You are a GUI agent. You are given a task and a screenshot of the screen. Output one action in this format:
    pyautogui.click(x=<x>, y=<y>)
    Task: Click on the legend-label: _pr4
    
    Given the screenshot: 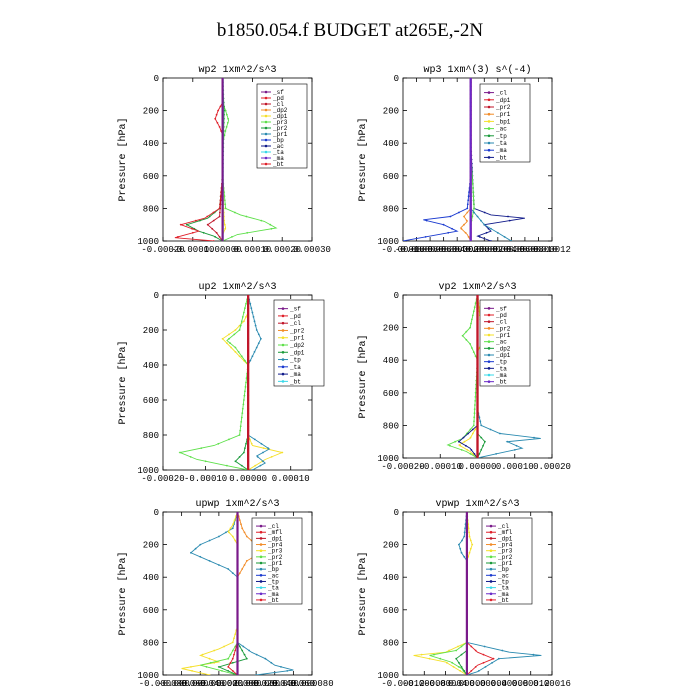 What is the action you would take?
    pyautogui.click(x=505, y=545)
    